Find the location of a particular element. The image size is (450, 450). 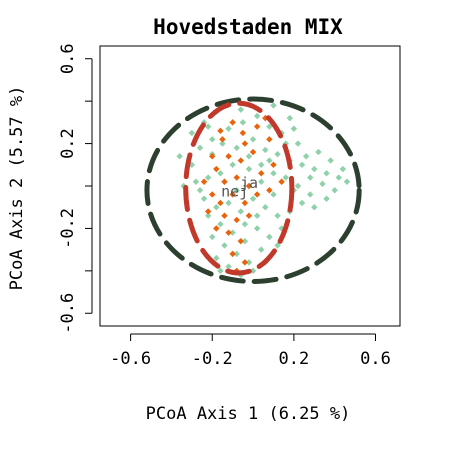

centroid-label-nej: nej is located at coordinates (234, 192).